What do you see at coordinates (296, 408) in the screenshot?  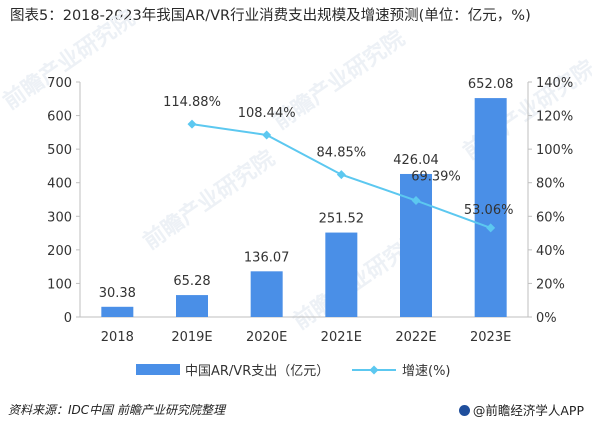 I see `footer: 资料来源：IDC中国 前瞻产业研究院整理 @前瞻经济学人APP` at bounding box center [296, 408].